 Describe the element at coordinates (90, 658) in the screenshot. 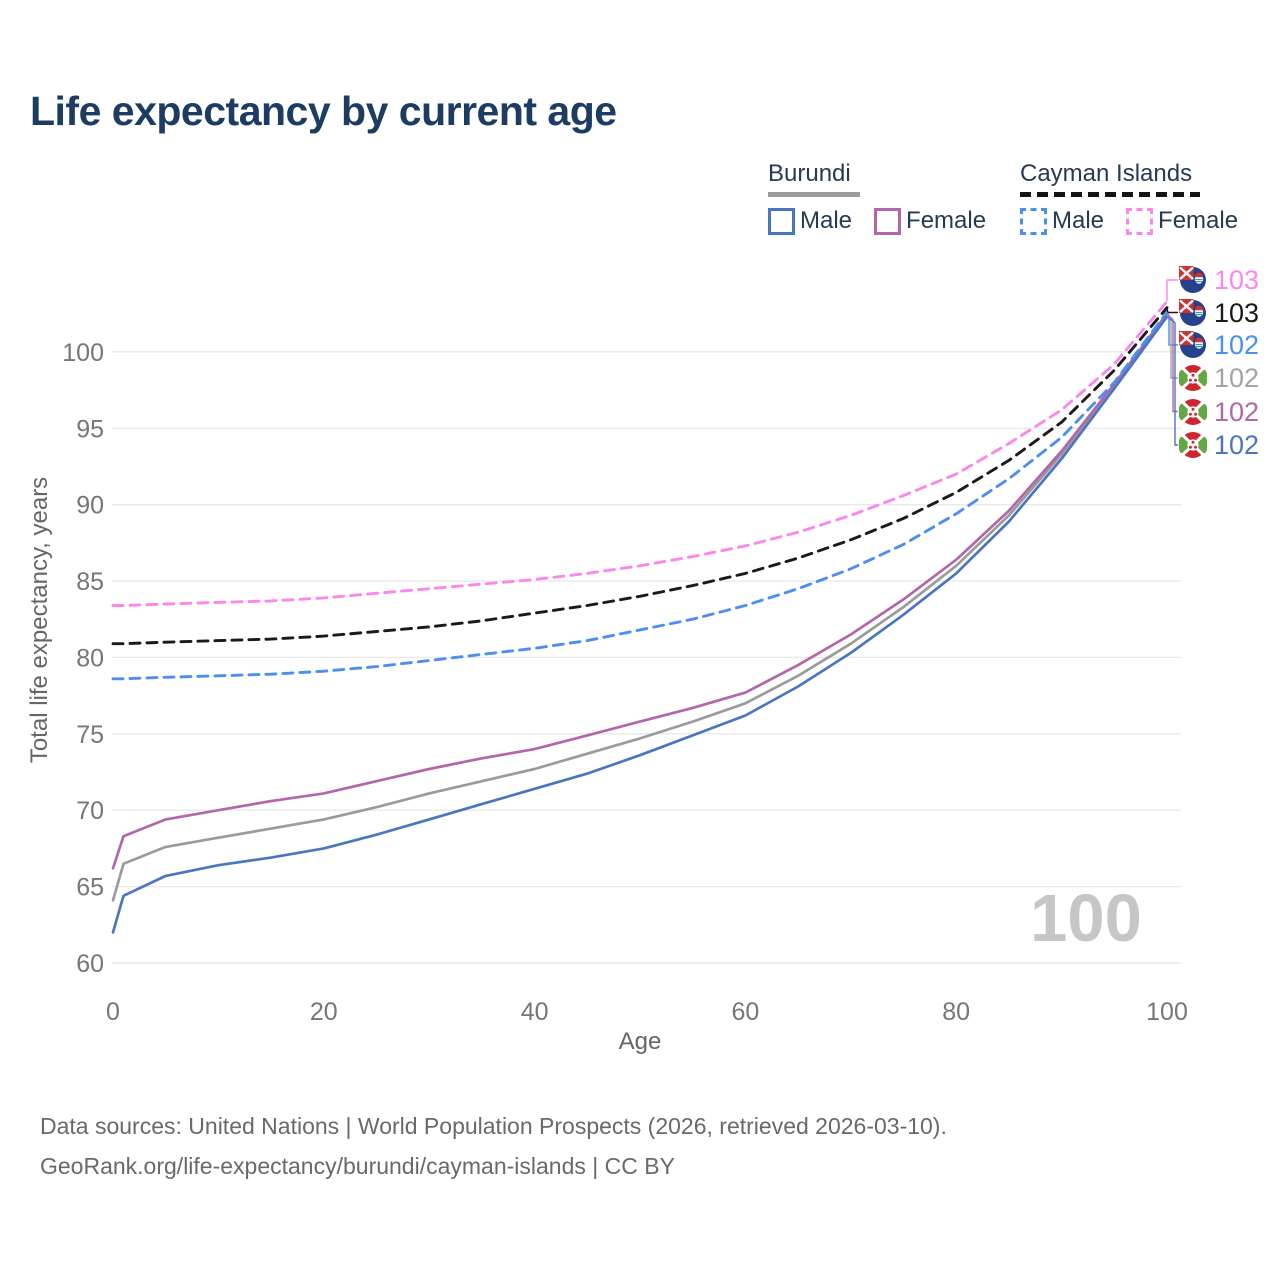

I see `y-tick-label-80: 80` at that location.